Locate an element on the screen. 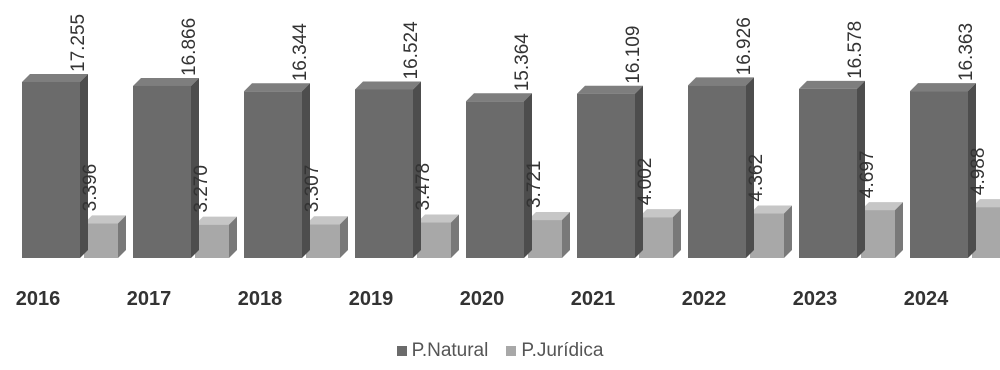  x-tick-label: 2018 is located at coordinates (260, 299).